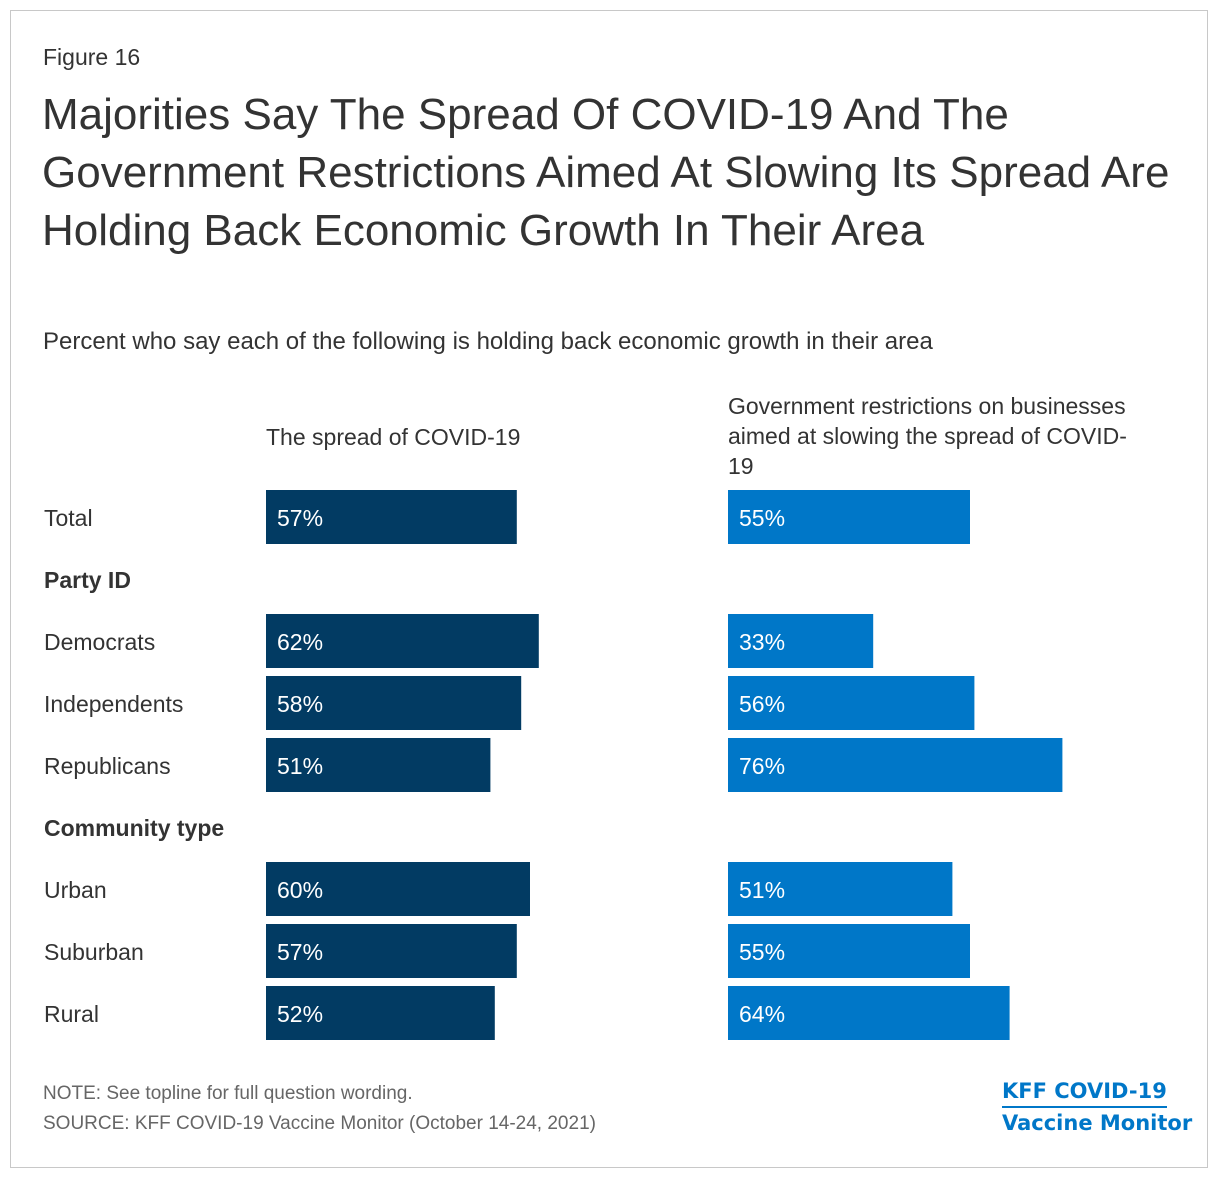  What do you see at coordinates (300, 766) in the screenshot?
I see `data-label-s1-republicans: 51%` at bounding box center [300, 766].